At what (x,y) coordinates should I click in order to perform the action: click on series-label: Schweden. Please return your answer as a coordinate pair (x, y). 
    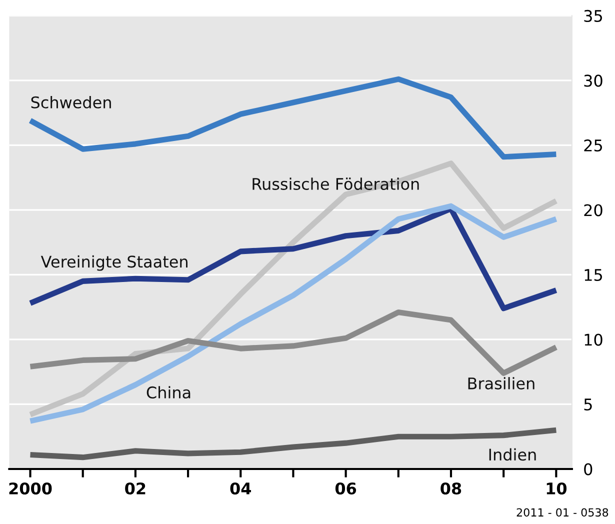
    Looking at the image, I should click on (71, 102).